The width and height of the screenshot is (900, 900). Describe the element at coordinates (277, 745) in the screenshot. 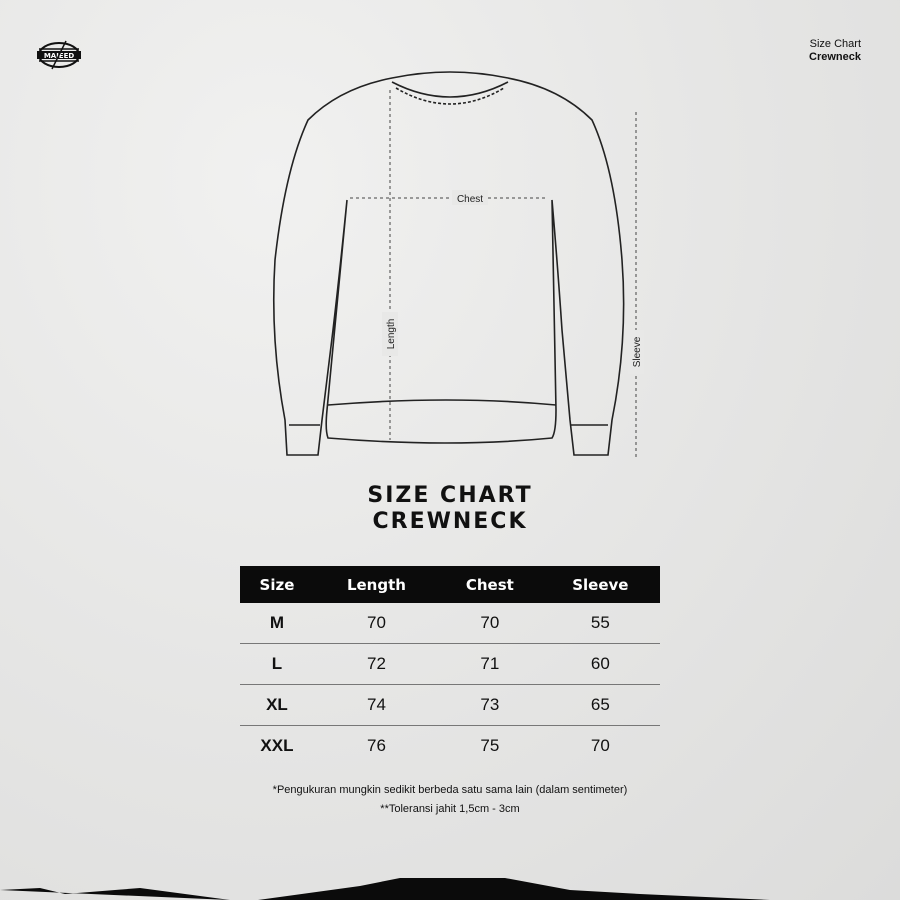

I see `cell-size: XXL` at that location.